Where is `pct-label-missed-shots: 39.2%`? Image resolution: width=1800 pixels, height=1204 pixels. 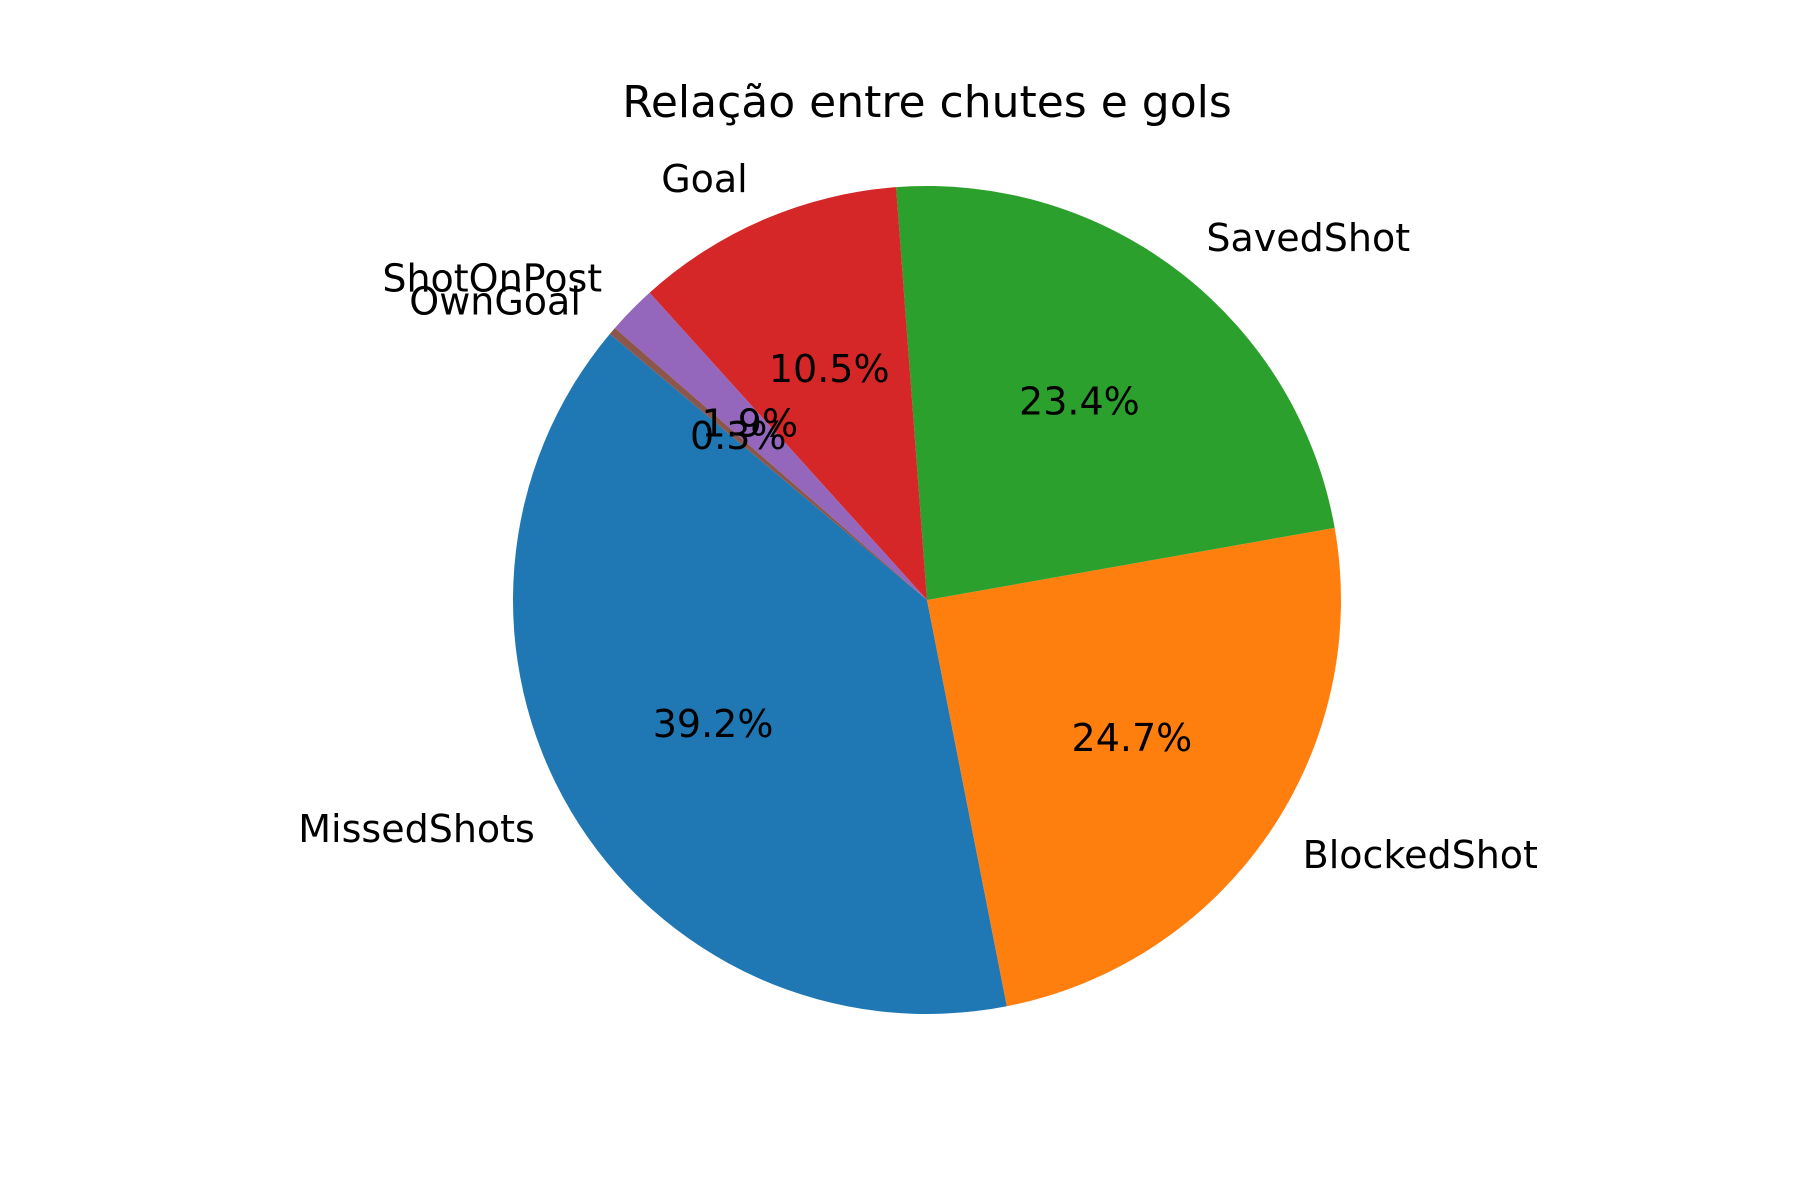 pct-label-missed-shots: 39.2% is located at coordinates (713, 724).